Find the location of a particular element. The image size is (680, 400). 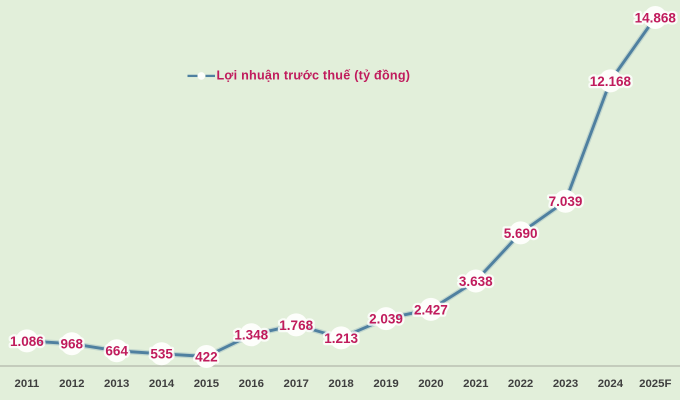

svg-text: 968 is located at coordinates (72, 344).